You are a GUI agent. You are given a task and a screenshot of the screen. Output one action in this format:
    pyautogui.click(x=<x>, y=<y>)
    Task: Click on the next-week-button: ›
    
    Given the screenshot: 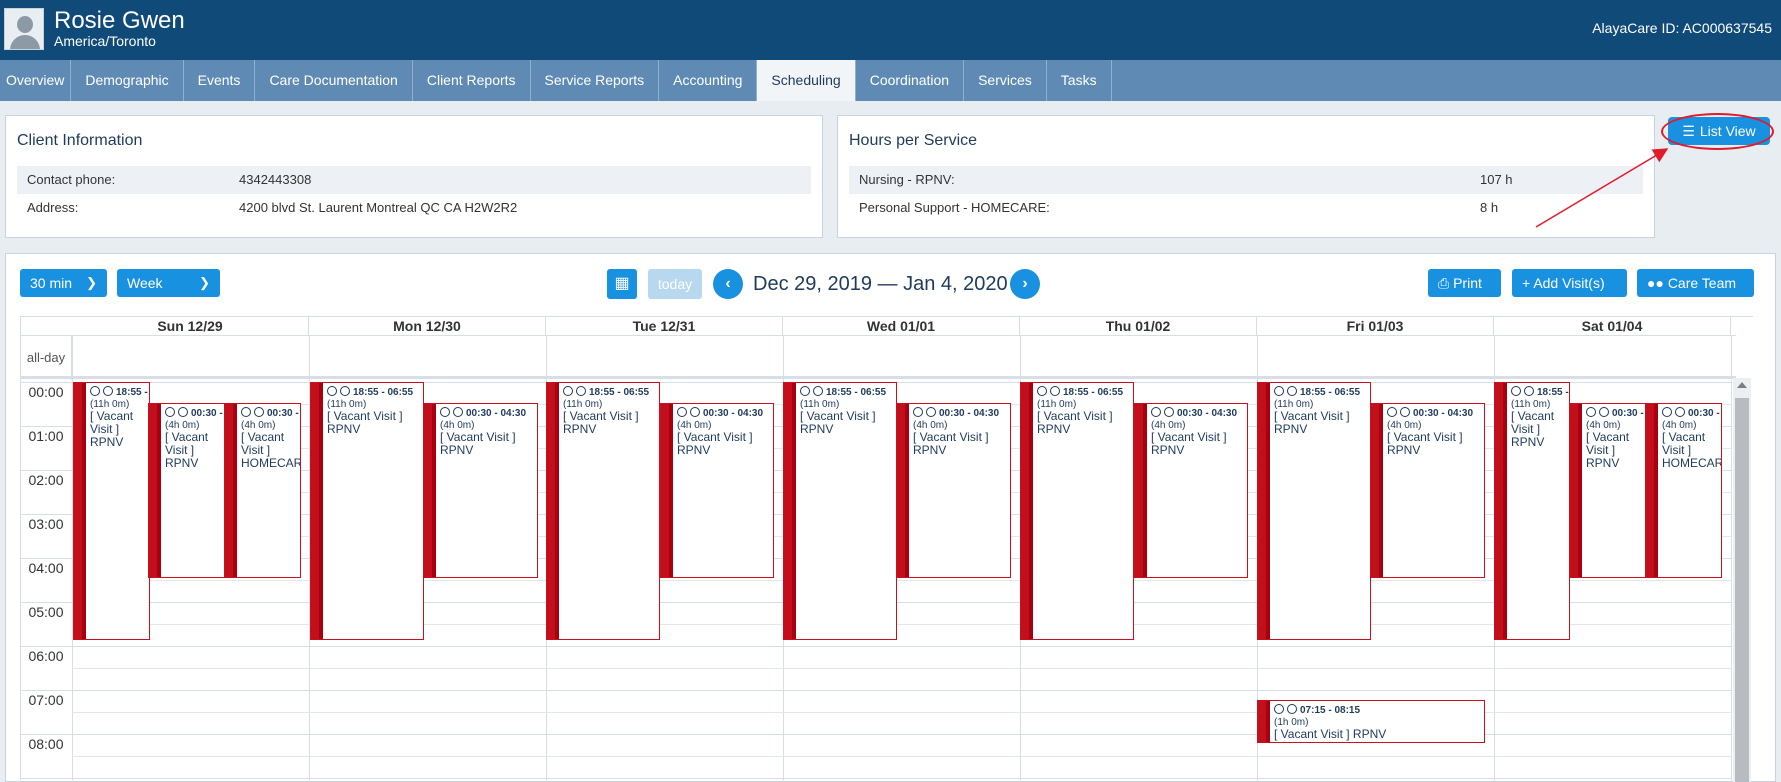 What is the action you would take?
    pyautogui.click(x=1025, y=284)
    